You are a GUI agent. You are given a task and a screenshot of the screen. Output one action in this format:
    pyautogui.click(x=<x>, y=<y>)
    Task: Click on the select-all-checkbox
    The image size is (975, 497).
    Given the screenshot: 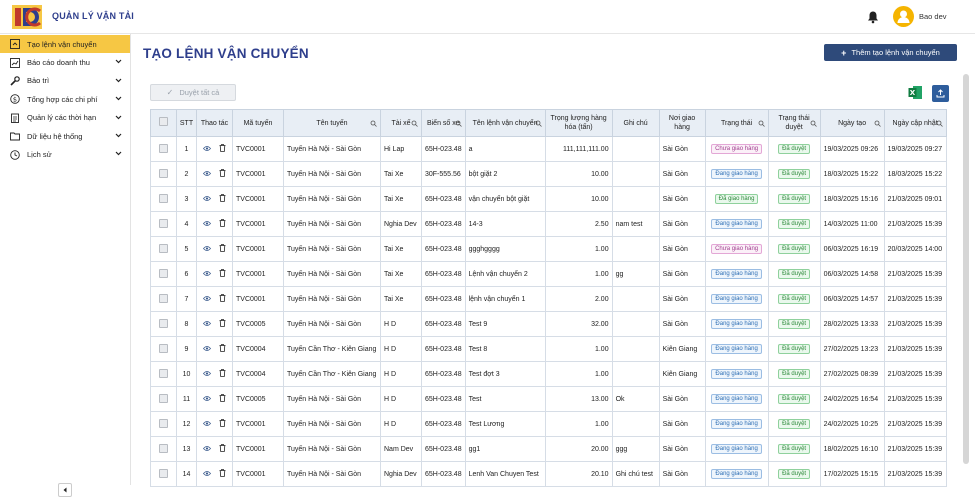 What is the action you would take?
    pyautogui.click(x=163, y=121)
    